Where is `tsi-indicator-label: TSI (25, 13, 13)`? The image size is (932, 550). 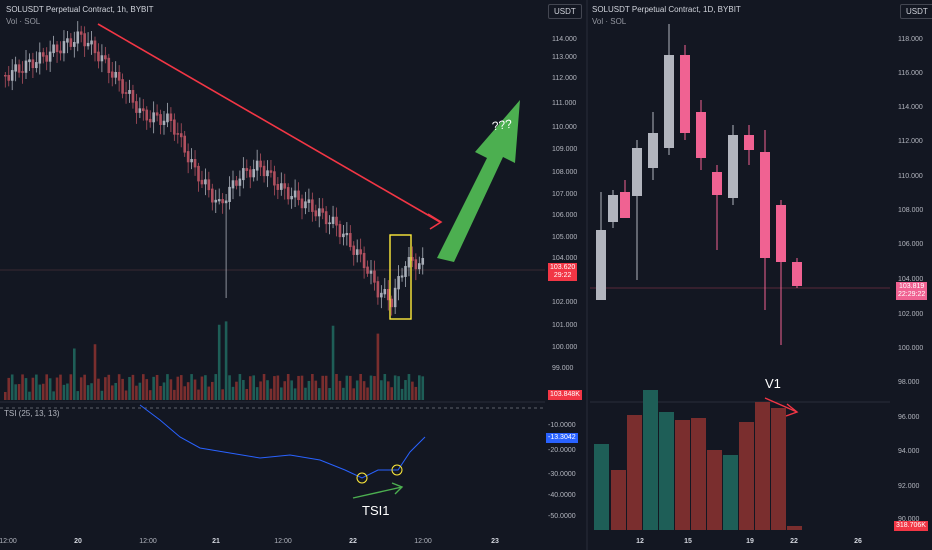 tsi-indicator-label: TSI (25, 13, 13) is located at coordinates (32, 413).